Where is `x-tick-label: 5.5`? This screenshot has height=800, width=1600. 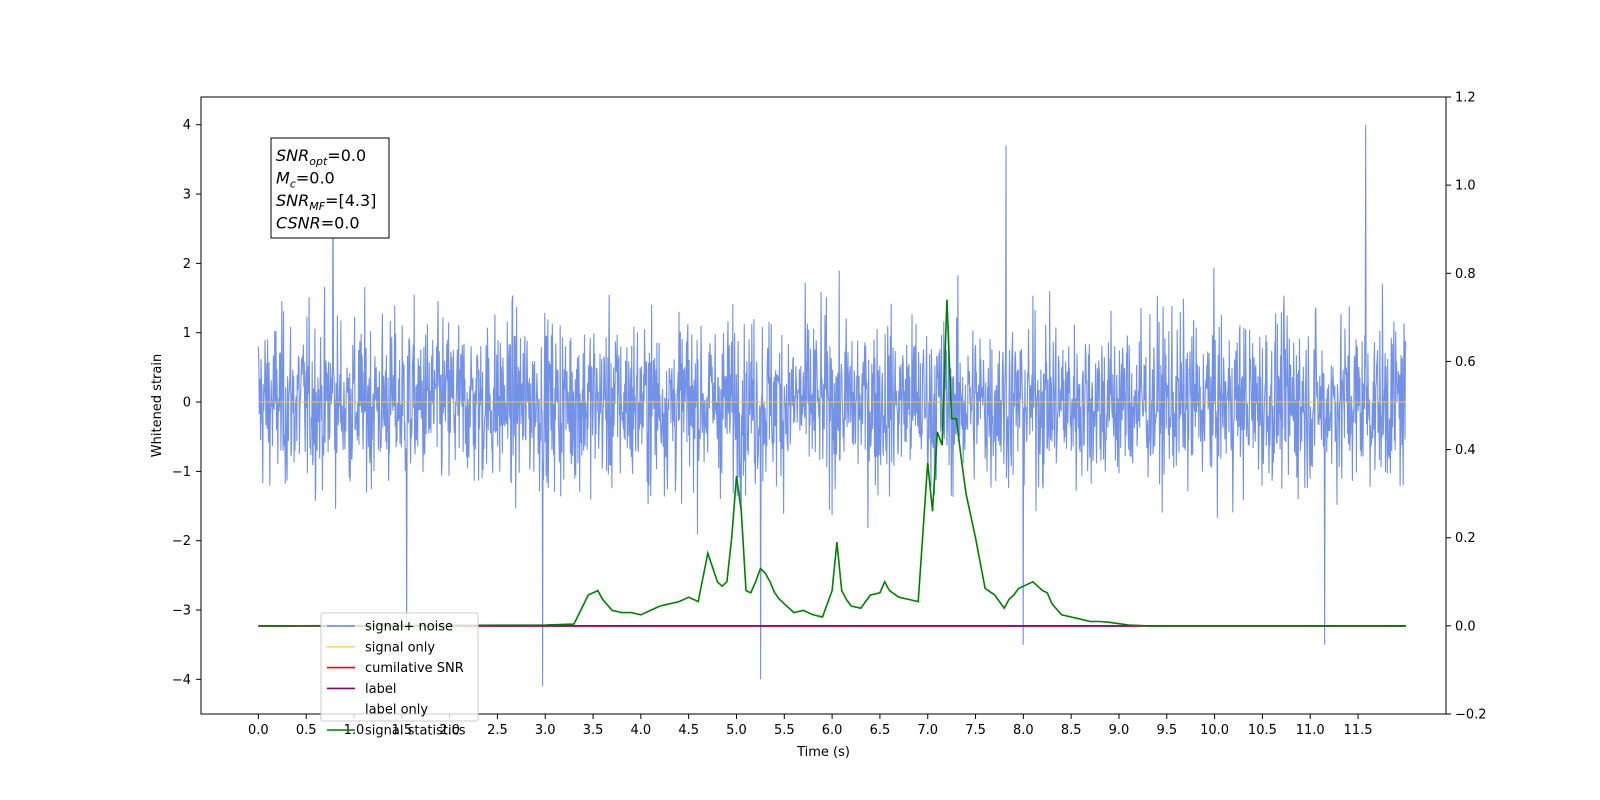
x-tick-label: 5.5 is located at coordinates (784, 730).